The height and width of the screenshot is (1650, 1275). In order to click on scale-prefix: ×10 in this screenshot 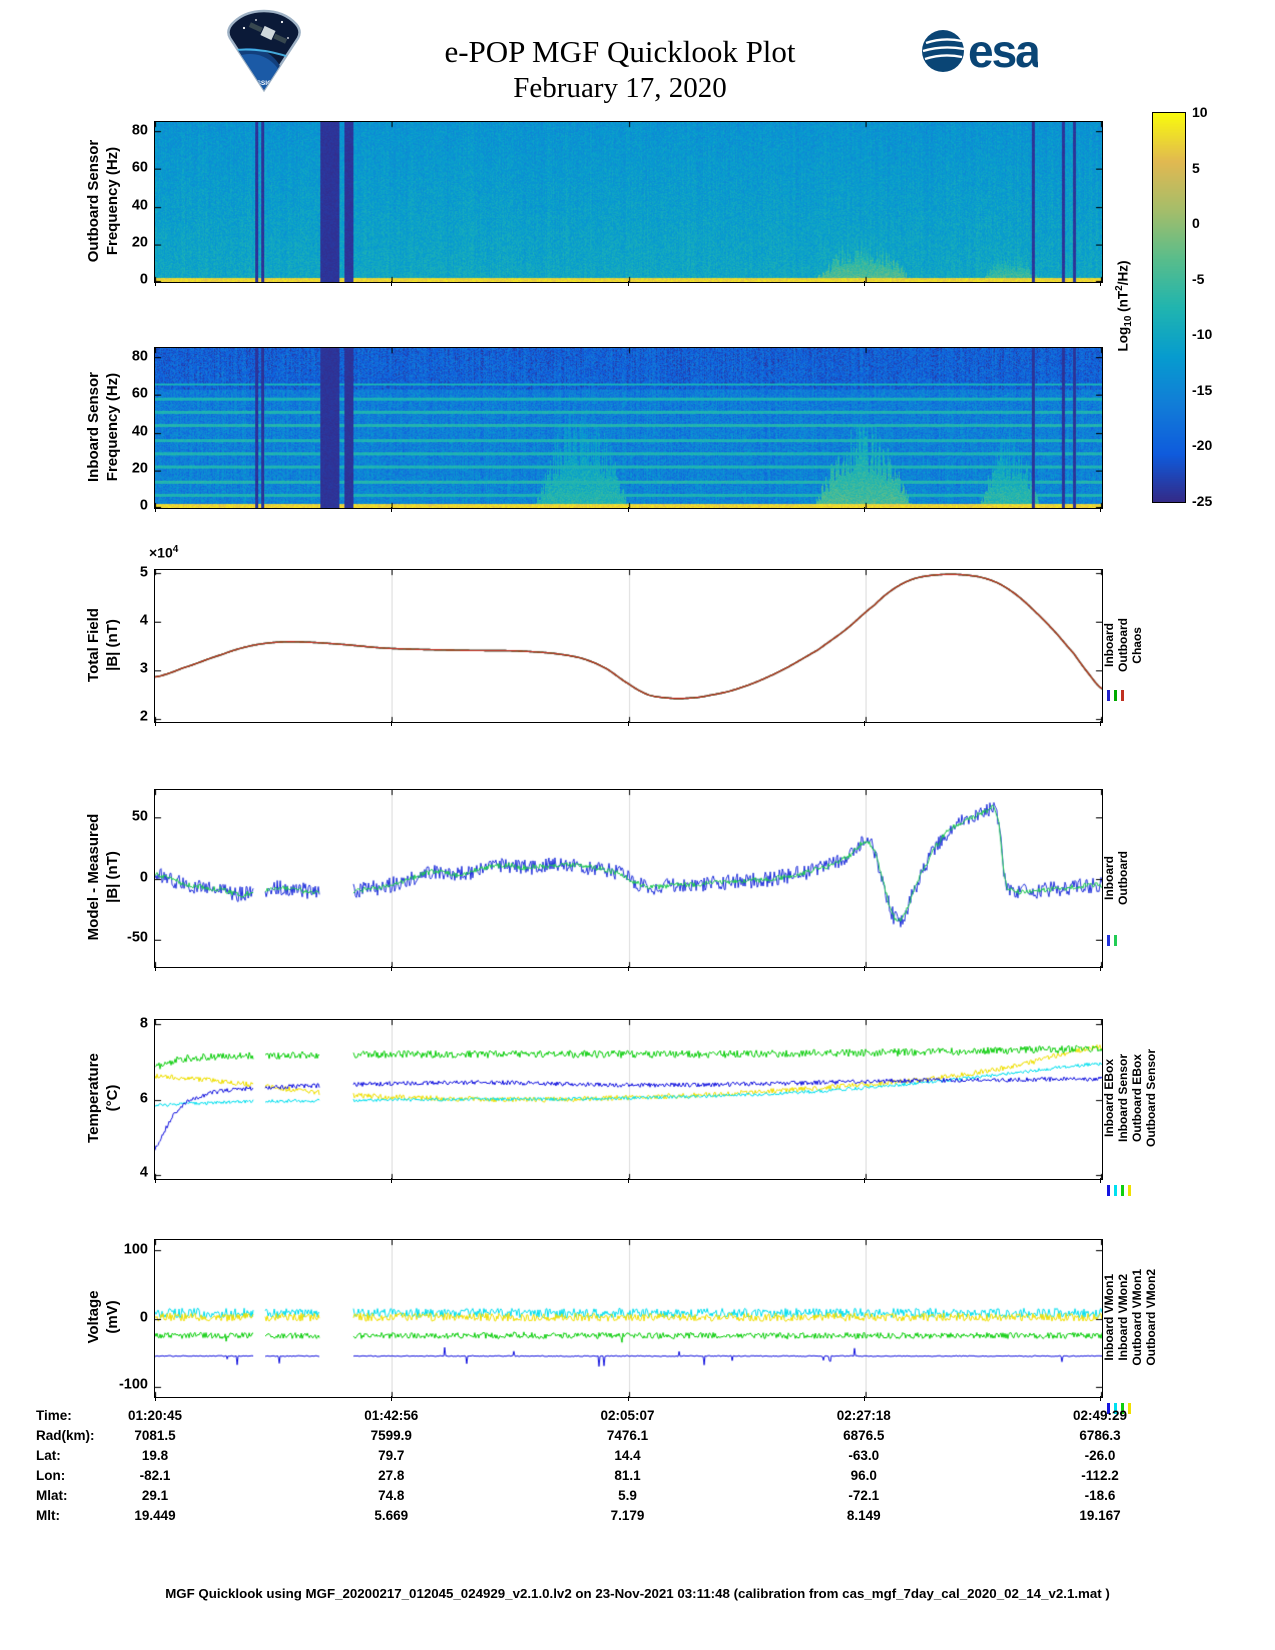, I will do `click(161, 552)`.